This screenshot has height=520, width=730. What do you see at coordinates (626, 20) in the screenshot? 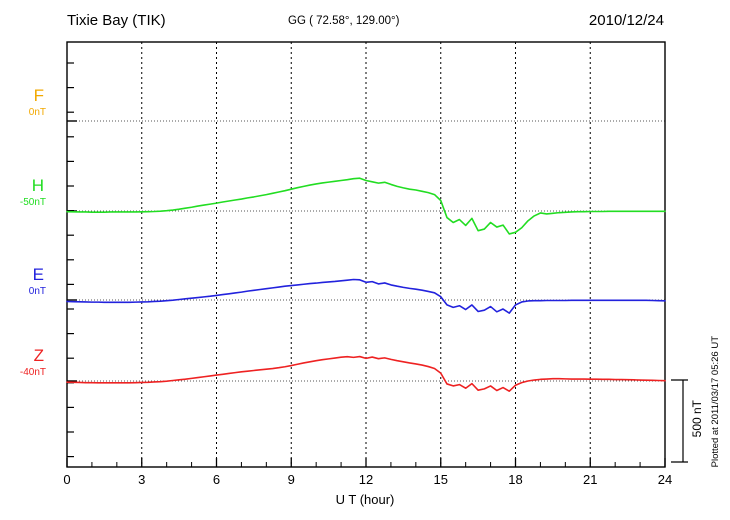
I see `observation-date: 2010/12/24` at bounding box center [626, 20].